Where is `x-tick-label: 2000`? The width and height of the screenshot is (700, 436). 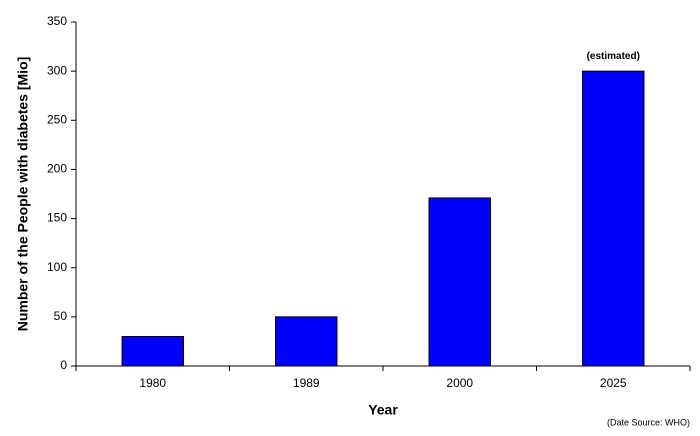
x-tick-label: 2000 is located at coordinates (459, 383).